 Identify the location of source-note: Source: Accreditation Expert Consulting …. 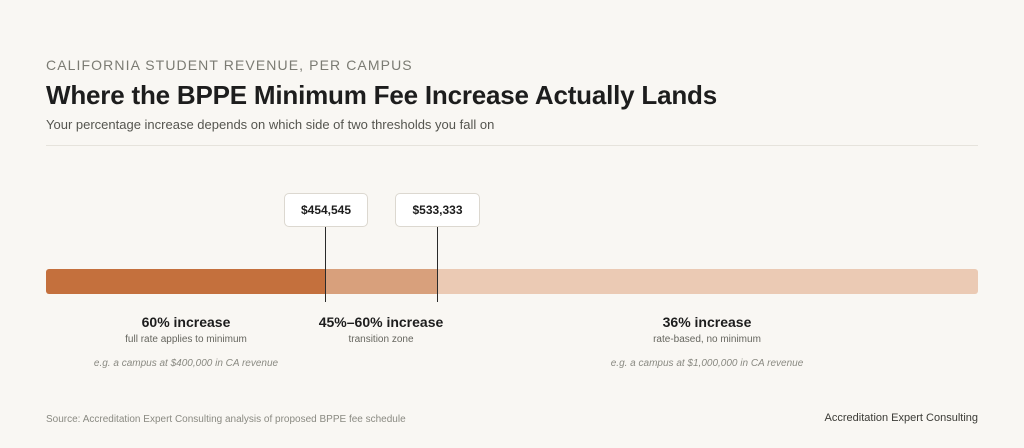
(226, 419).